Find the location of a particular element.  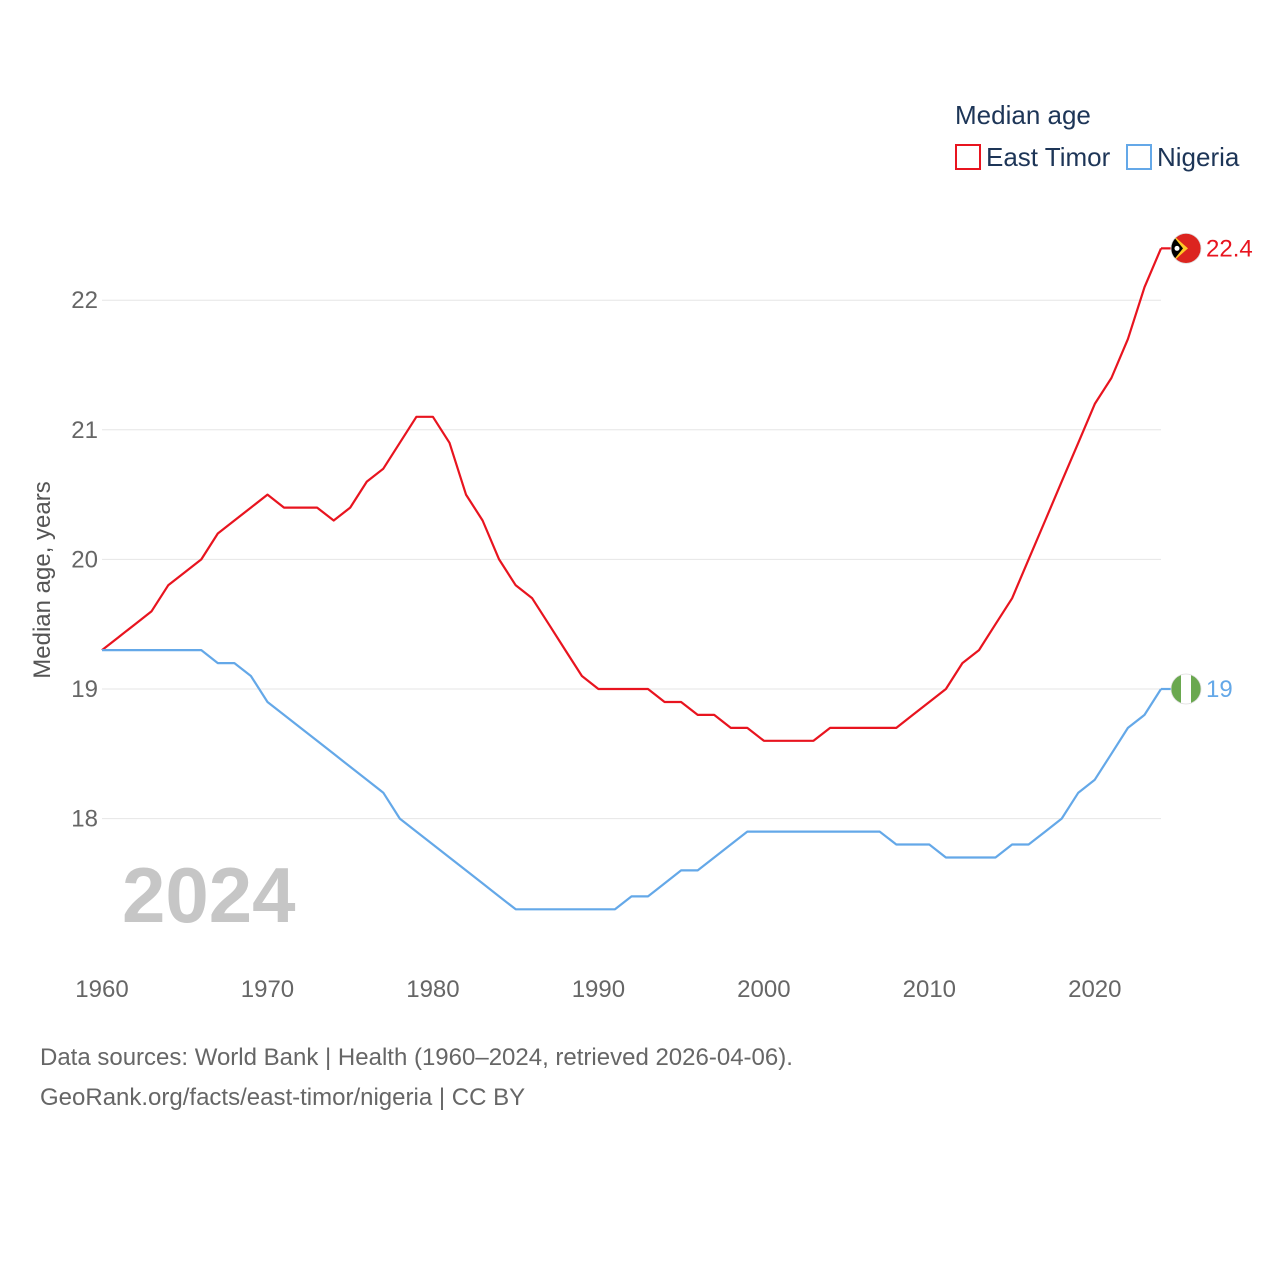

legend-label-nigeria: Nigeria is located at coordinates (1198, 157).